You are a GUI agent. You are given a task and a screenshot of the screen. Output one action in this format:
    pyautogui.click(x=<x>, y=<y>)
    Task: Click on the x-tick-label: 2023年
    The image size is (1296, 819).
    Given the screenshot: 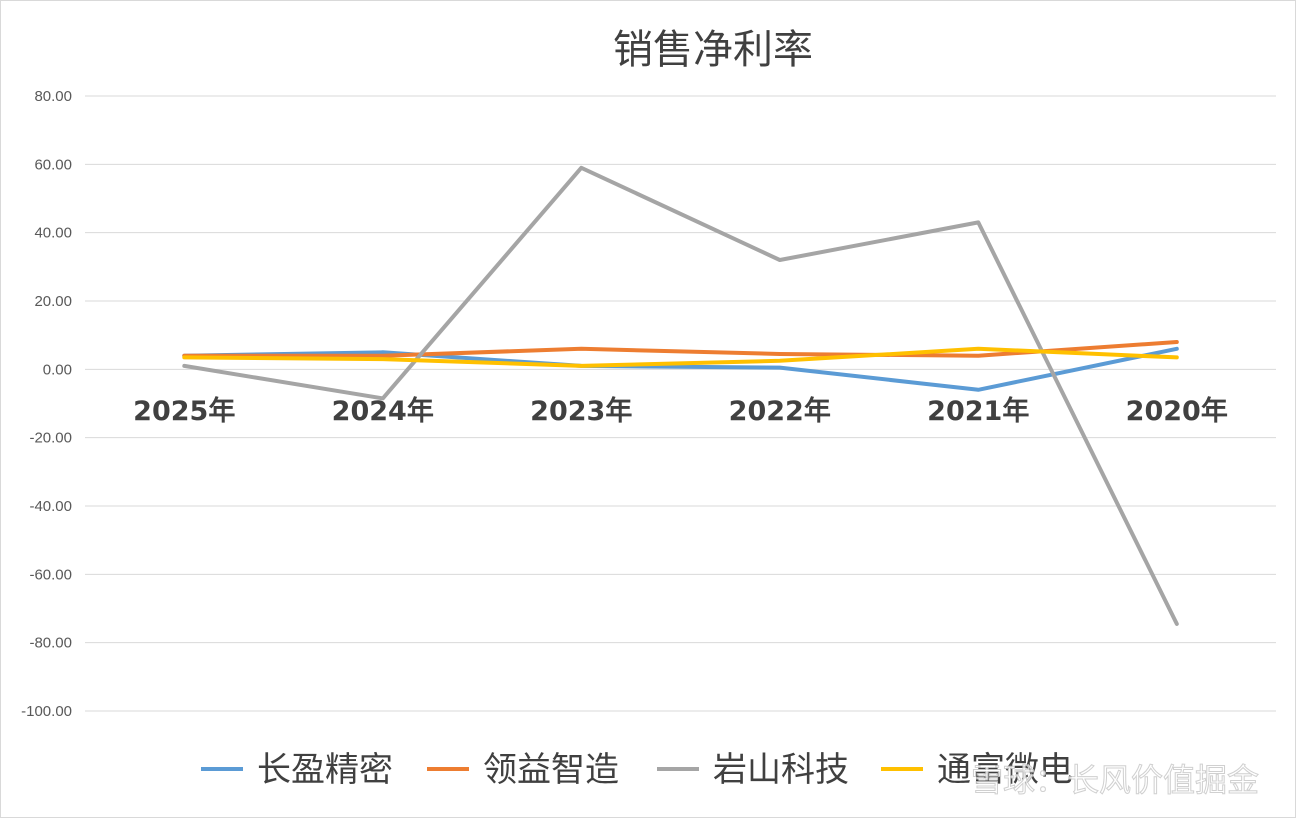 What is the action you would take?
    pyautogui.click(x=581, y=411)
    